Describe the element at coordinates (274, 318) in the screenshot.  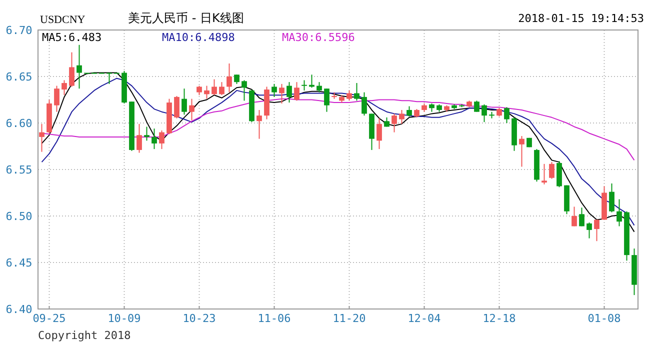
I see `x-tick-label: 11-06` at that location.